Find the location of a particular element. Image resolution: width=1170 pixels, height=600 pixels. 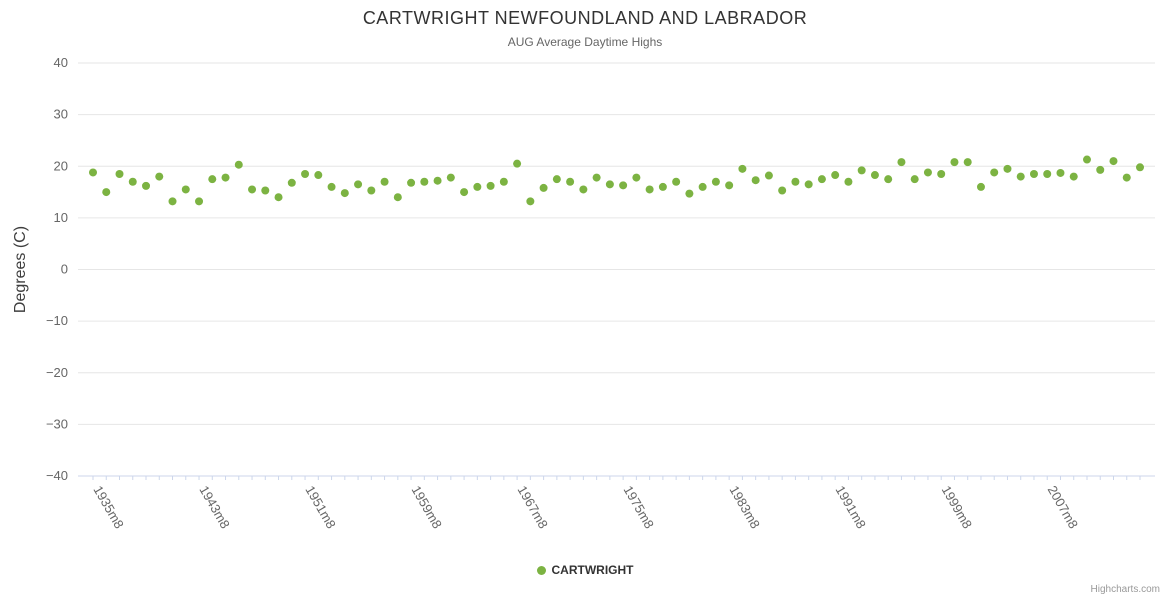

y-axis-tick-label: 30 is located at coordinates (61, 114).